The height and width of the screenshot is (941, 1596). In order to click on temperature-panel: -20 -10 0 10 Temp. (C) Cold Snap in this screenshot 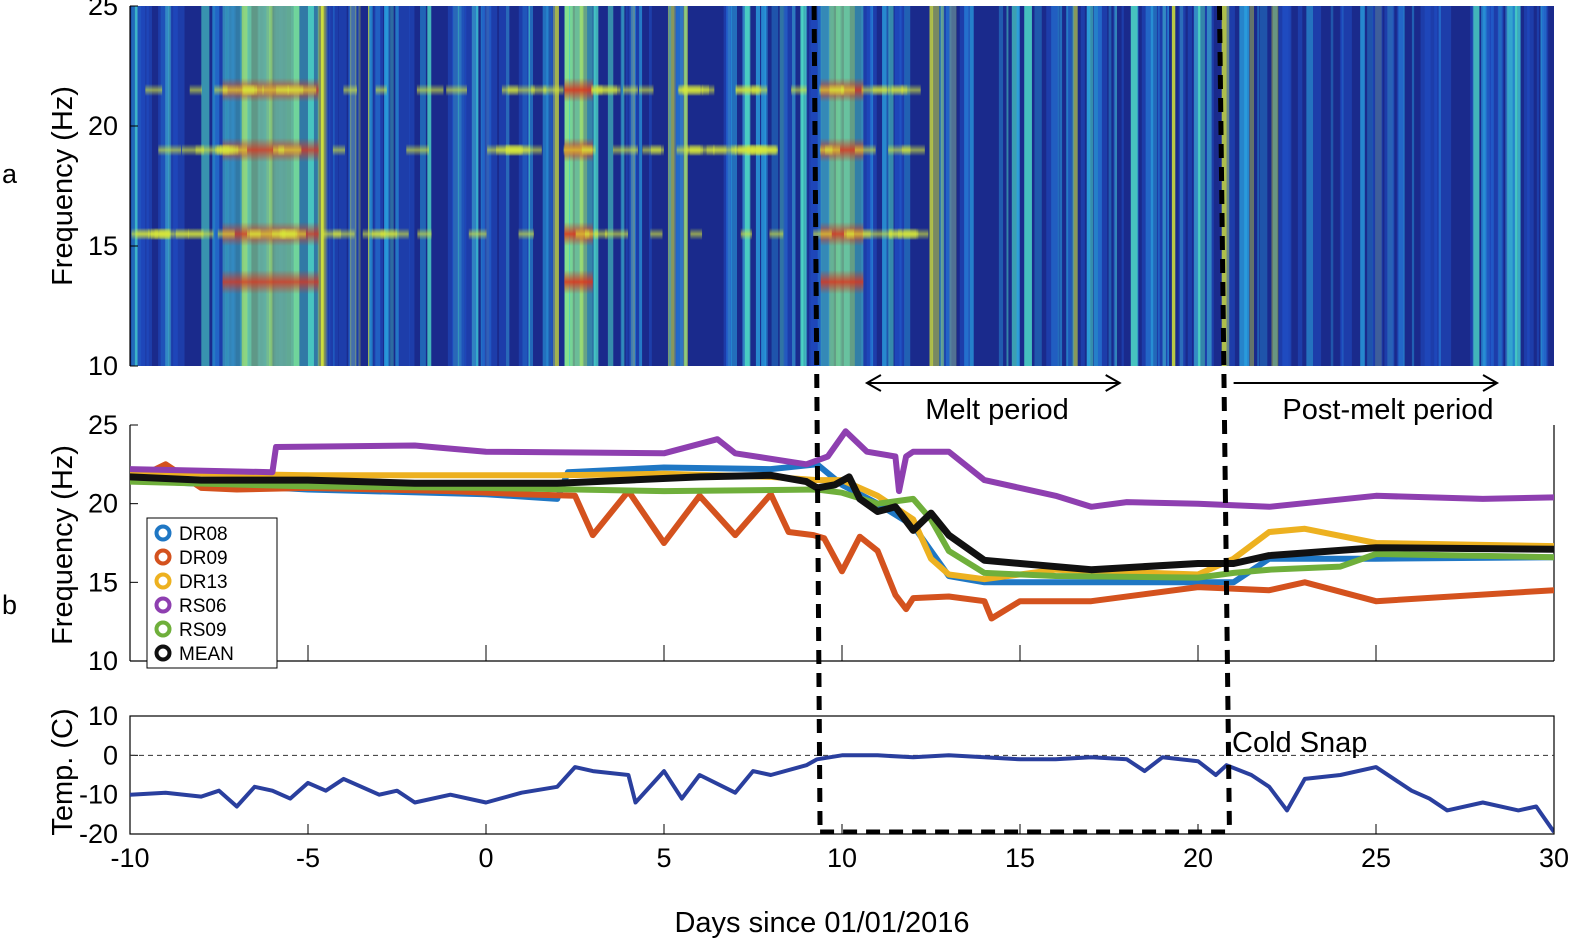, I will do `click(801, 775)`.